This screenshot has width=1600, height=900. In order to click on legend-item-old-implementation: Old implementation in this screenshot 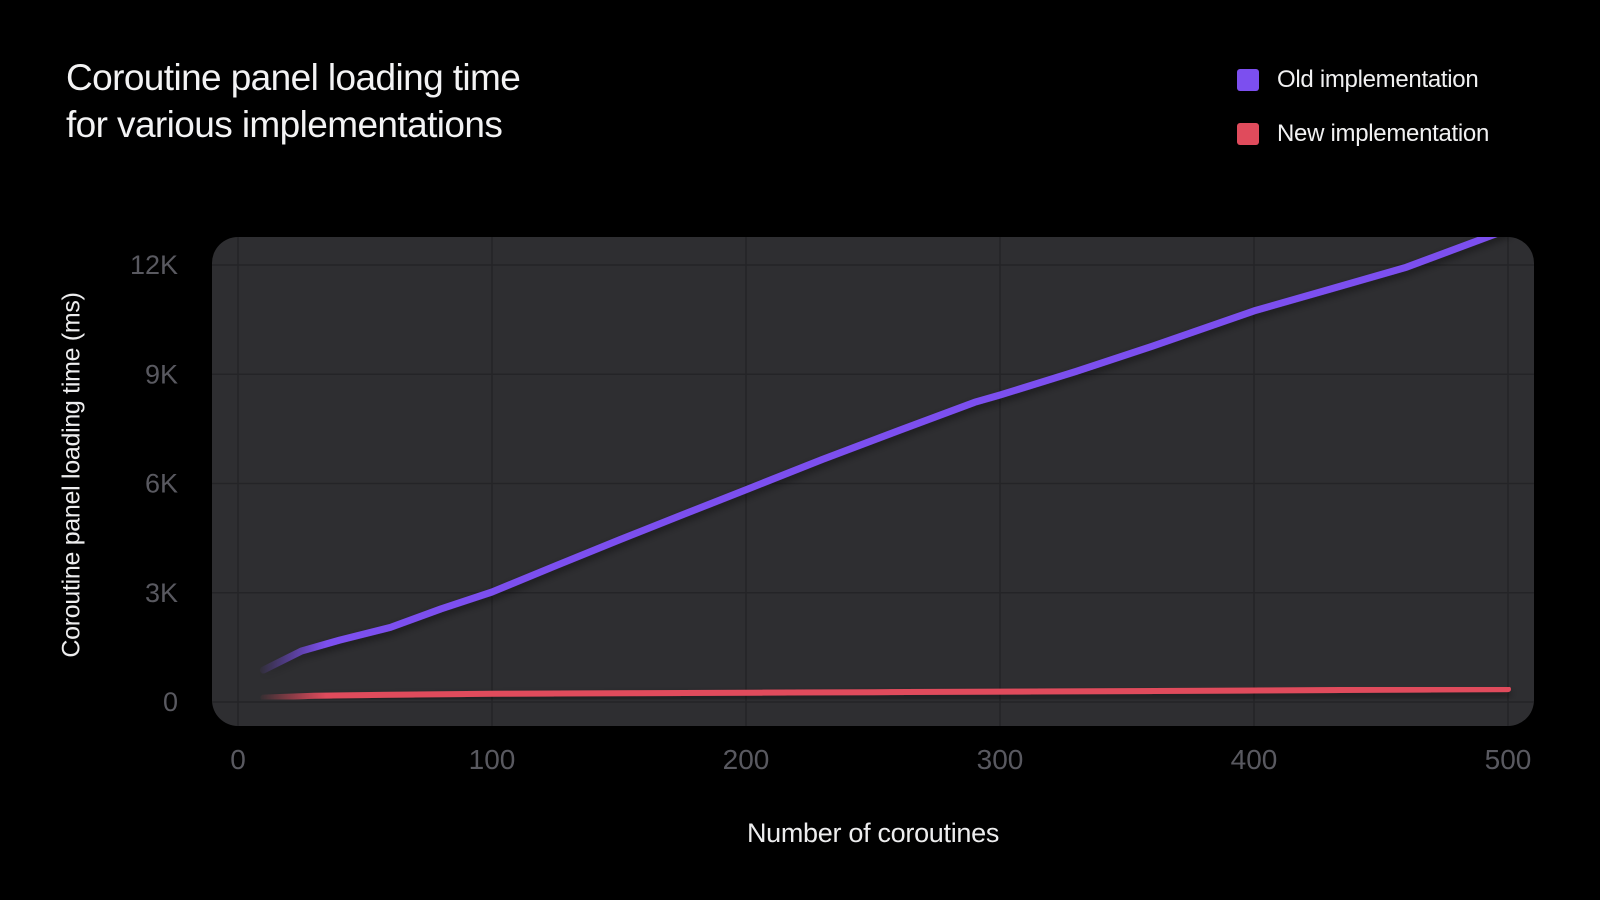, I will do `click(1363, 80)`.